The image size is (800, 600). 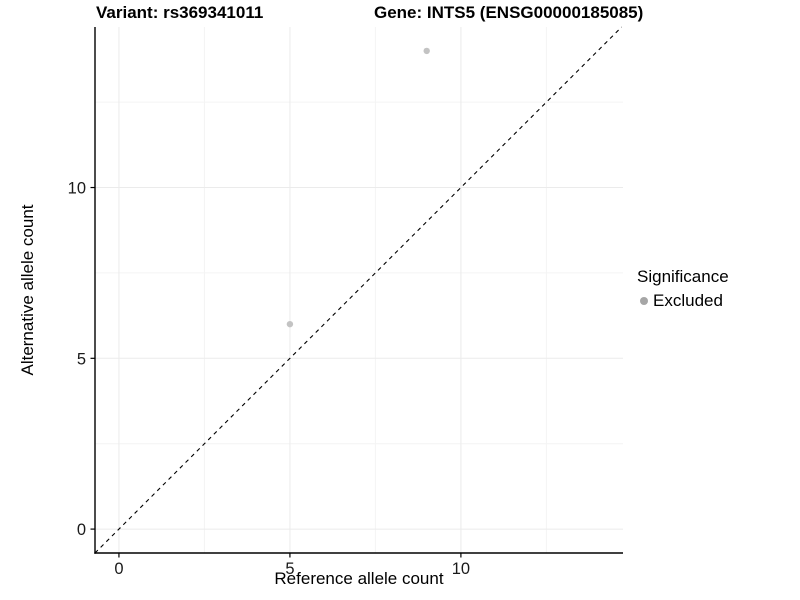 I want to click on y-tick-label: 10, so click(x=77, y=189).